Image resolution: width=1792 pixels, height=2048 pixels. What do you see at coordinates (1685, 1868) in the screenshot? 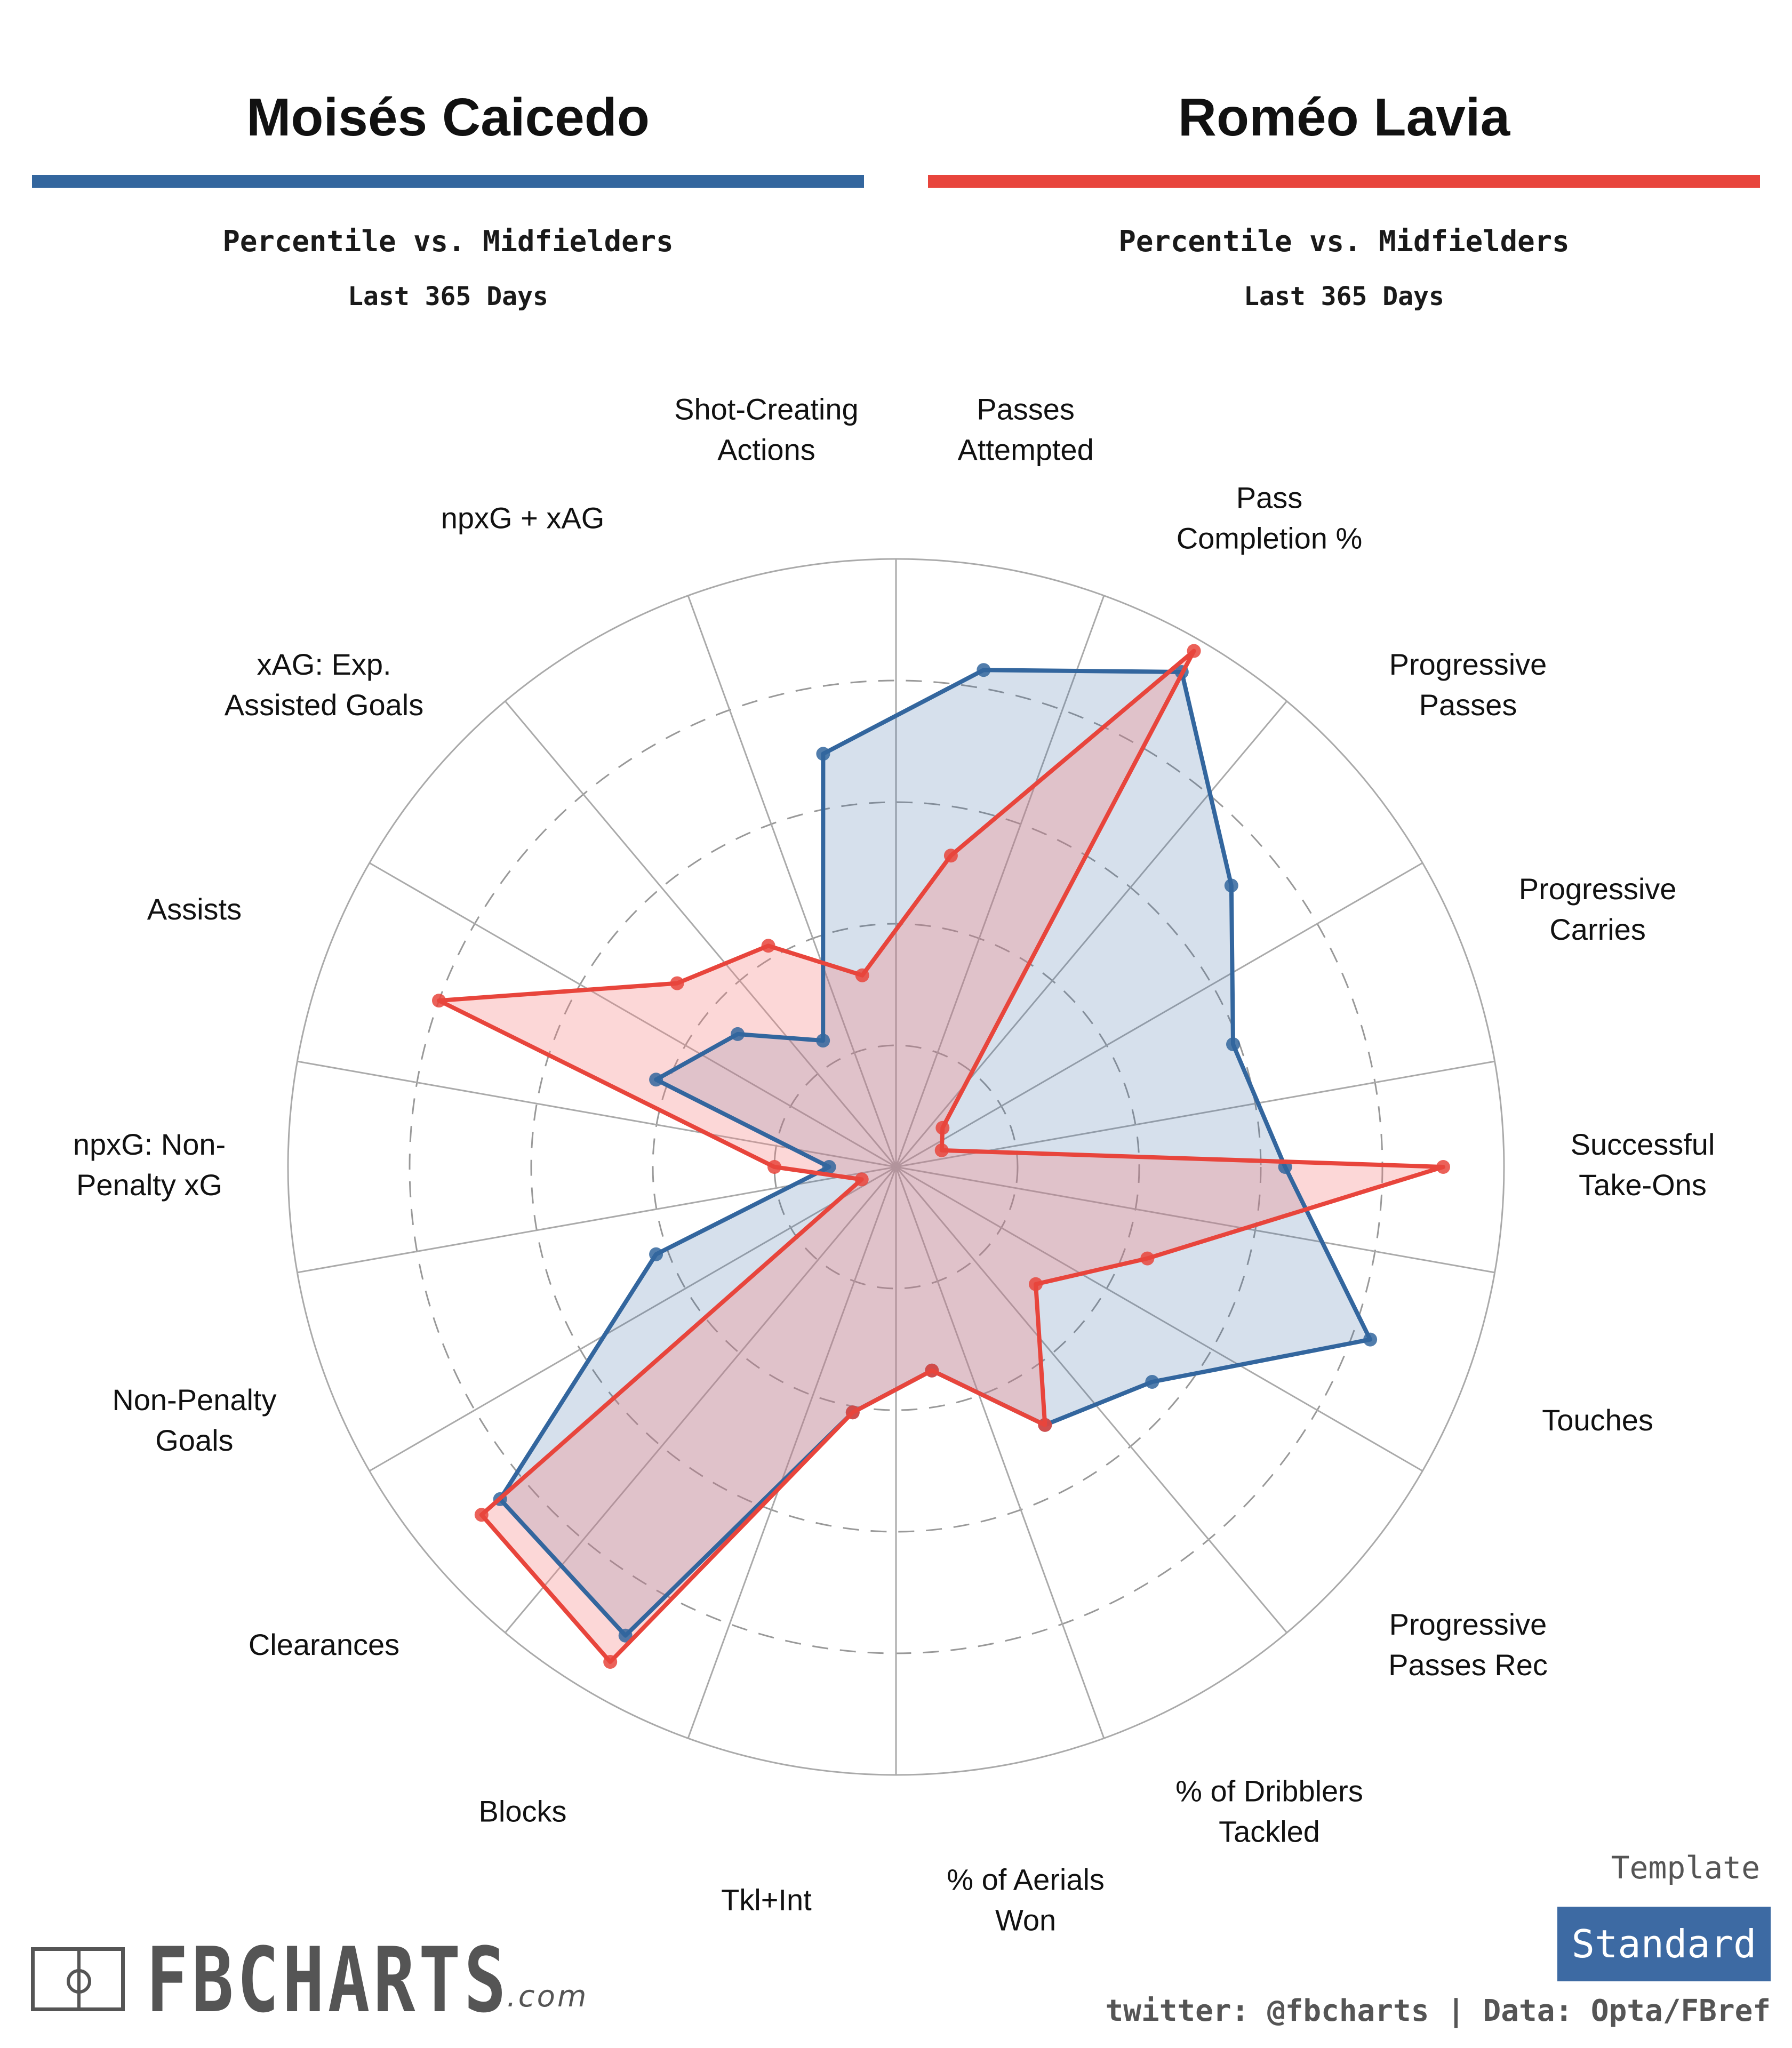
I see `template-label: Template` at bounding box center [1685, 1868].